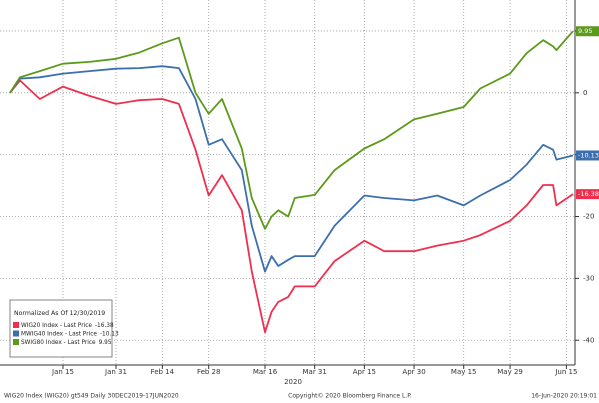  What do you see at coordinates (565, 372) in the screenshot?
I see `x-tick-label: Jun 15` at bounding box center [565, 372].